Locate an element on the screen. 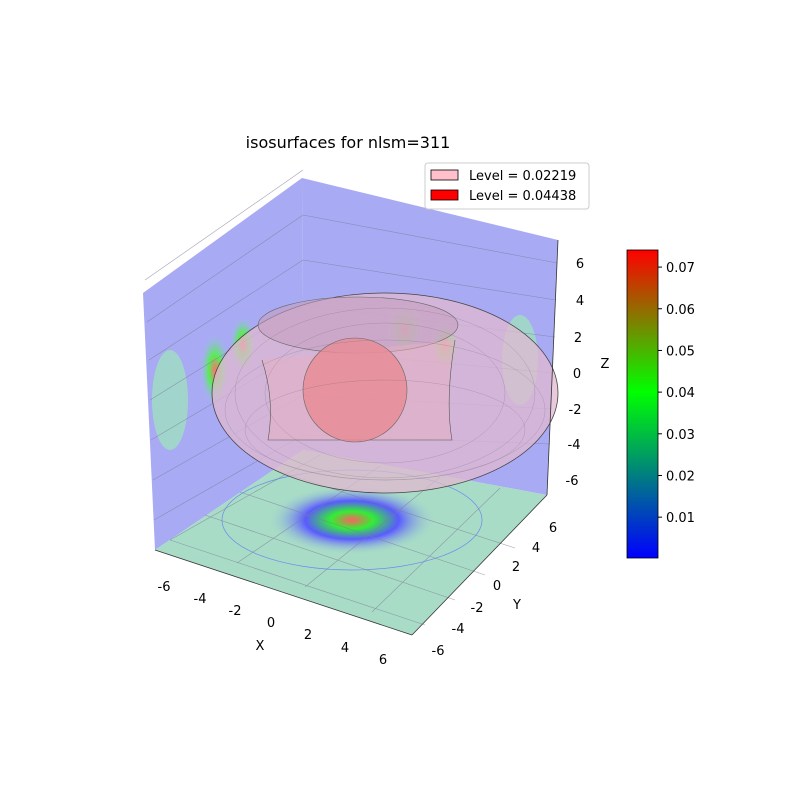 This screenshot has height=804, width=800. x-axis-line is located at coordinates (283, 592).